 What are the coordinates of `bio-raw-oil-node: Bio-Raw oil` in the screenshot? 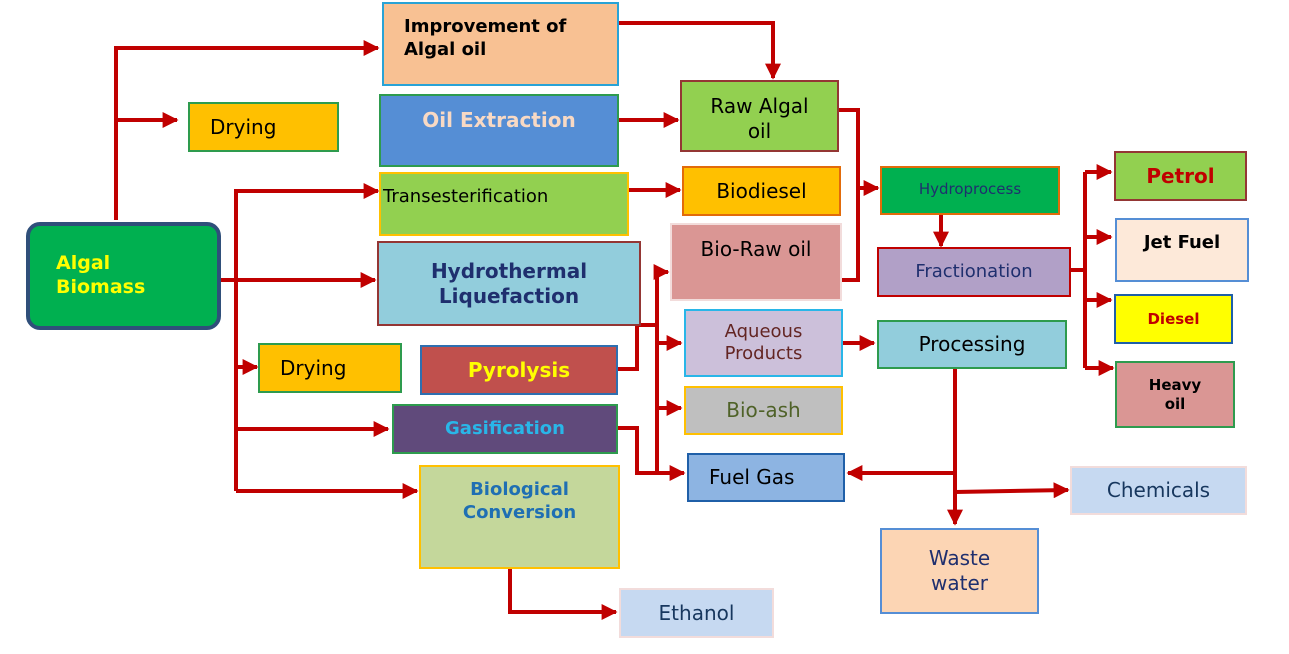 It's located at (756, 262).